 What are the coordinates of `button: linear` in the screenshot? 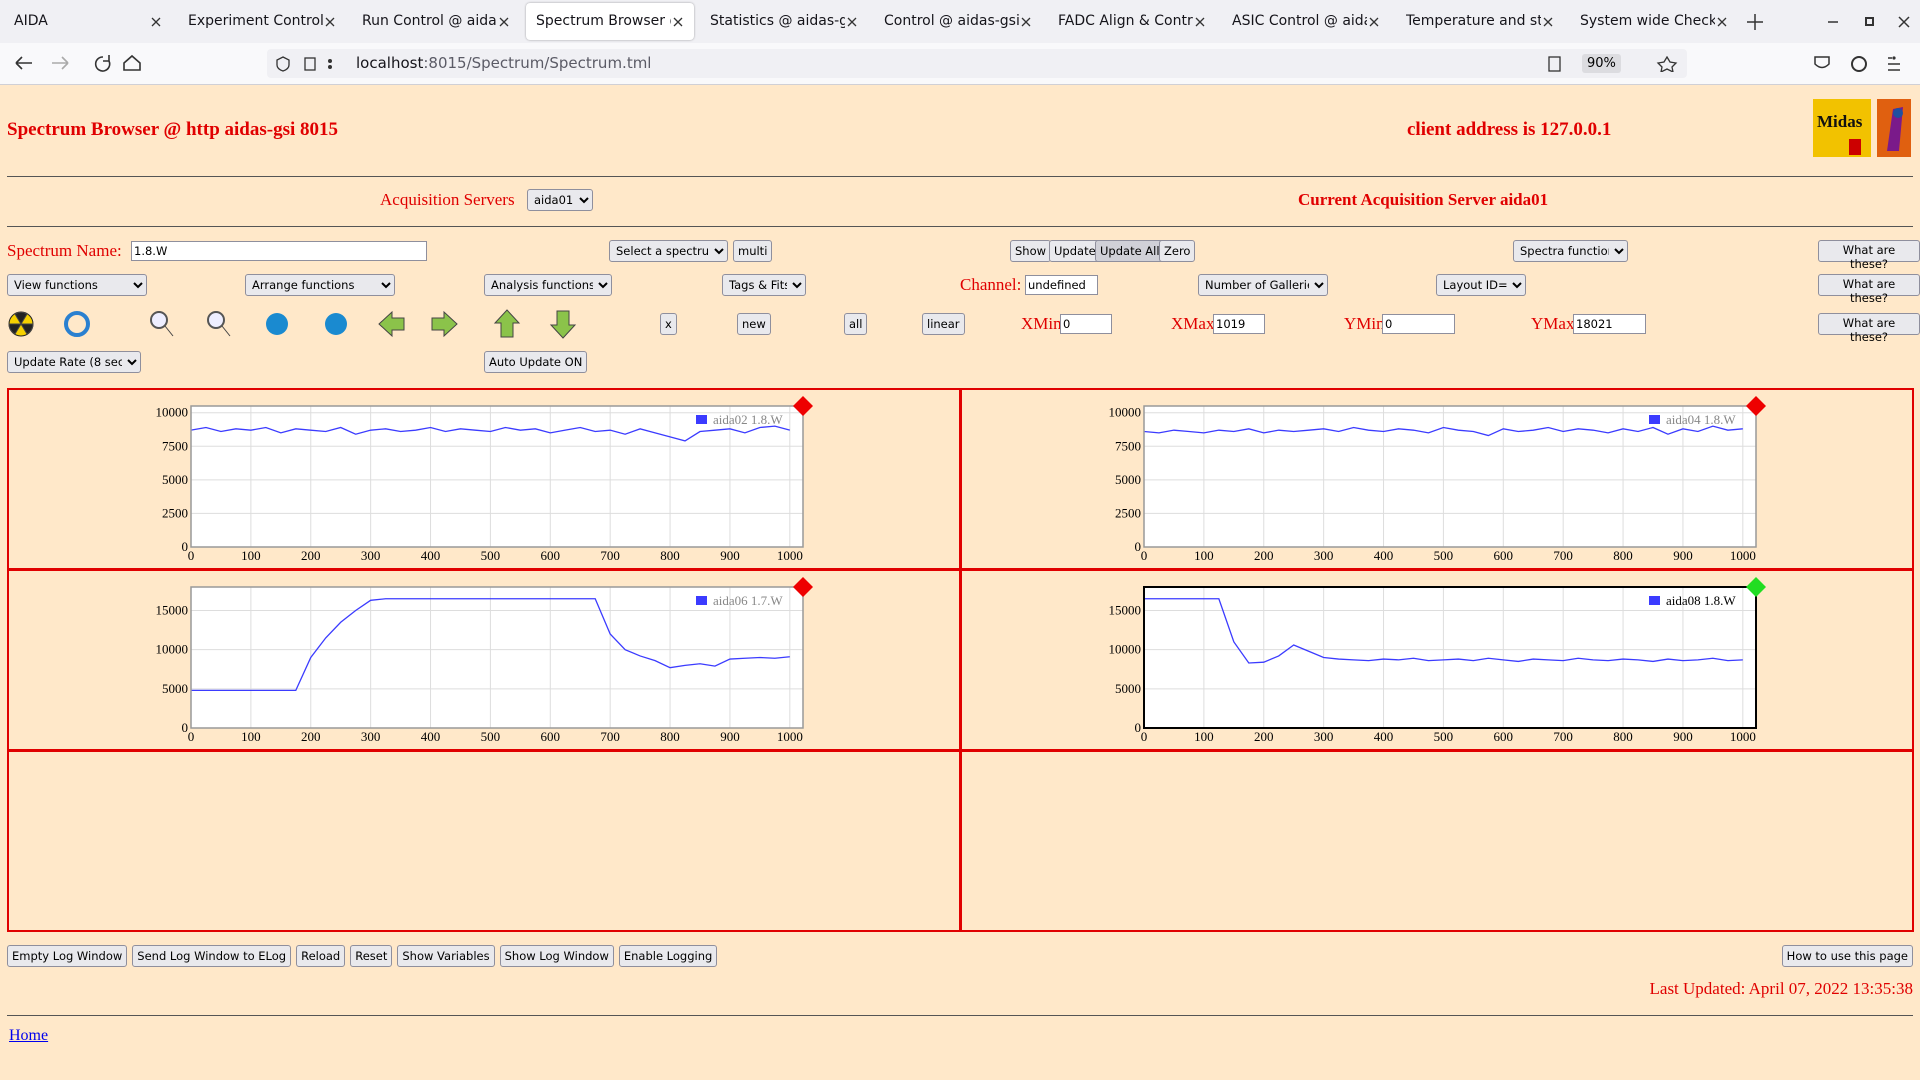 It's located at (943, 324).